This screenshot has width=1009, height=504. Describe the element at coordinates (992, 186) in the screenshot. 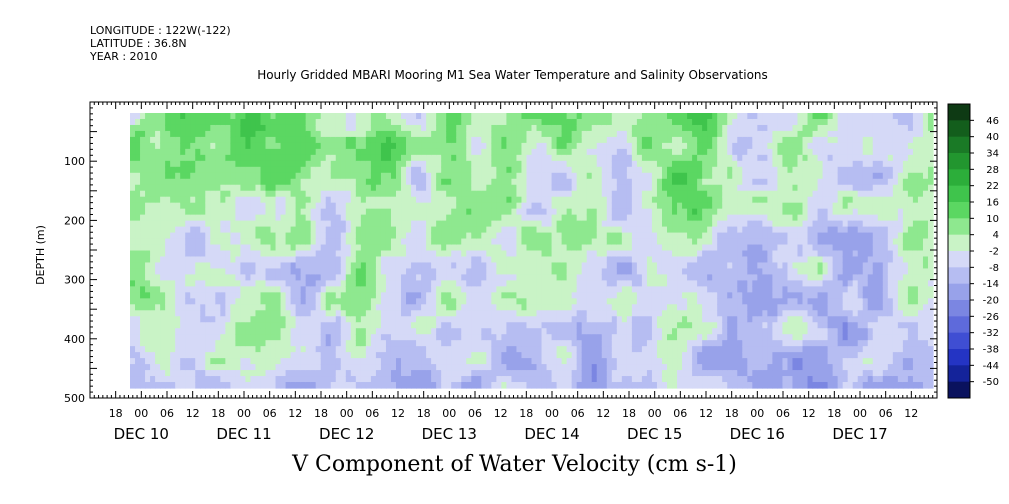

I see `colorbar-label: 22` at that location.